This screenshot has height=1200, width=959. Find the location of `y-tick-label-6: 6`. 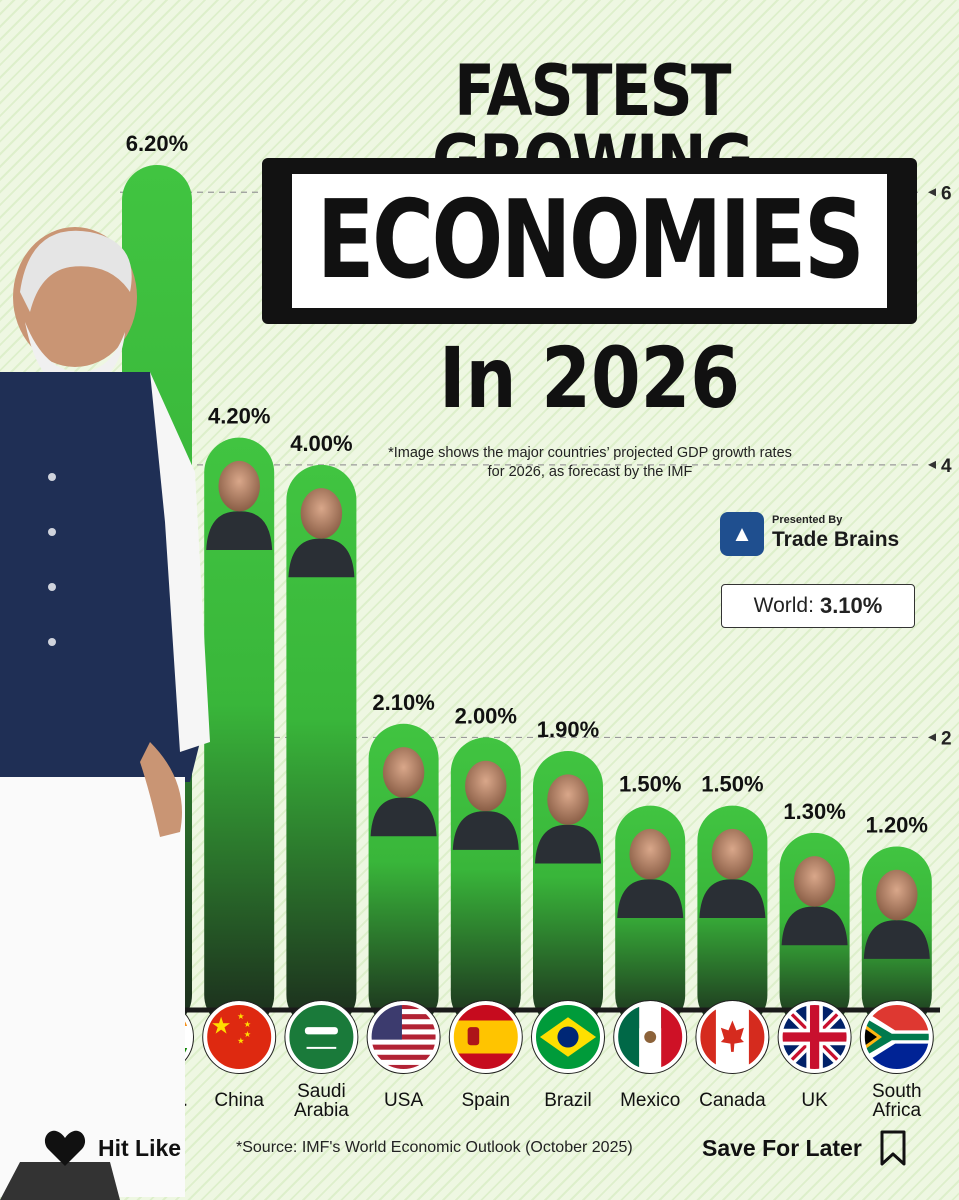

y-tick-label-6: 6 is located at coordinates (946, 193).